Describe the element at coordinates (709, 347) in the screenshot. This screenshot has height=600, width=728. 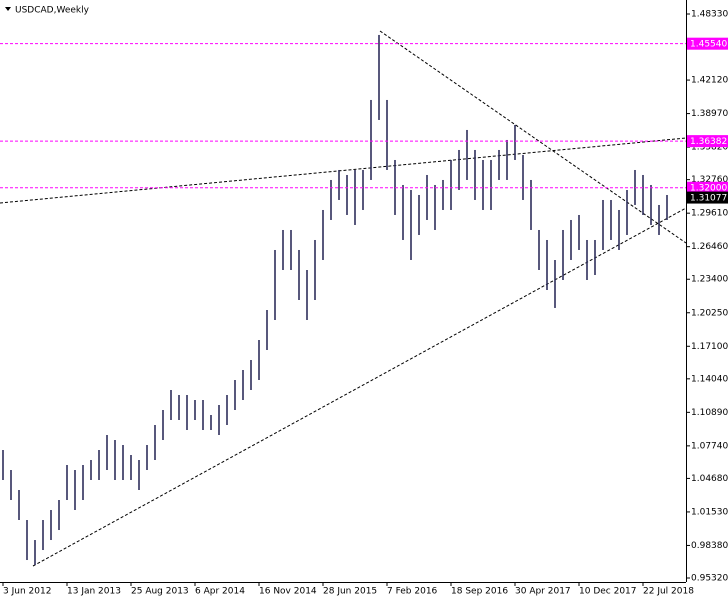
I see `y-tick-label: 1.17100` at that location.